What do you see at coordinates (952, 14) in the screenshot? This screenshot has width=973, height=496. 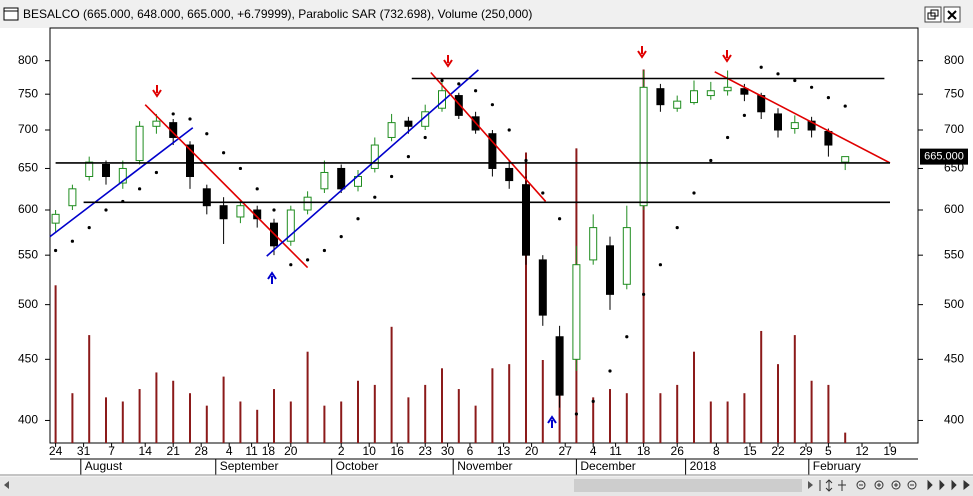 I see `close-button` at bounding box center [952, 14].